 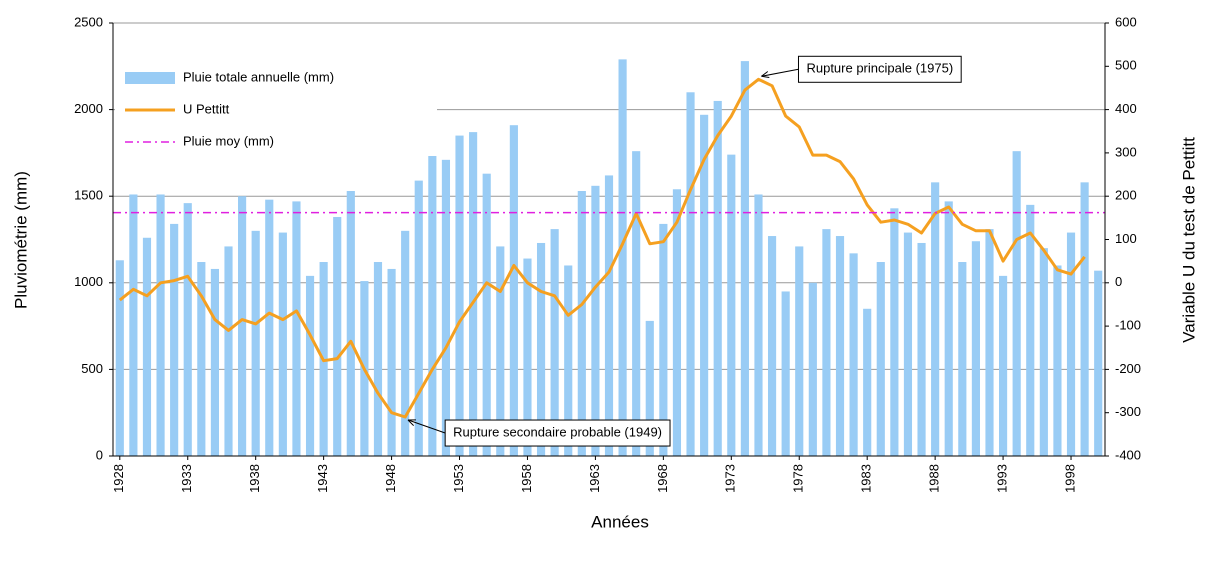 What do you see at coordinates (1126, 108) in the screenshot?
I see `y2-tick-label: 400` at bounding box center [1126, 108].